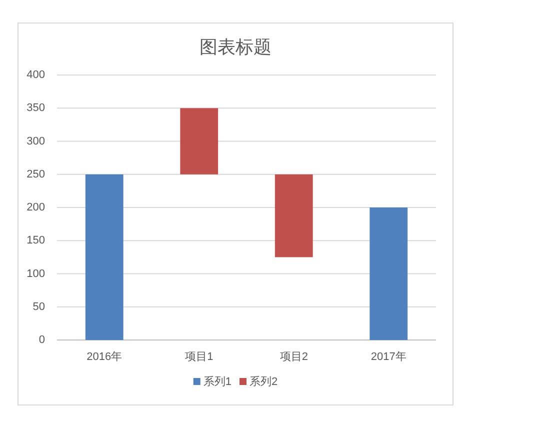  What do you see at coordinates (264, 382) in the screenshot?
I see `legend-label: 系列2` at bounding box center [264, 382].